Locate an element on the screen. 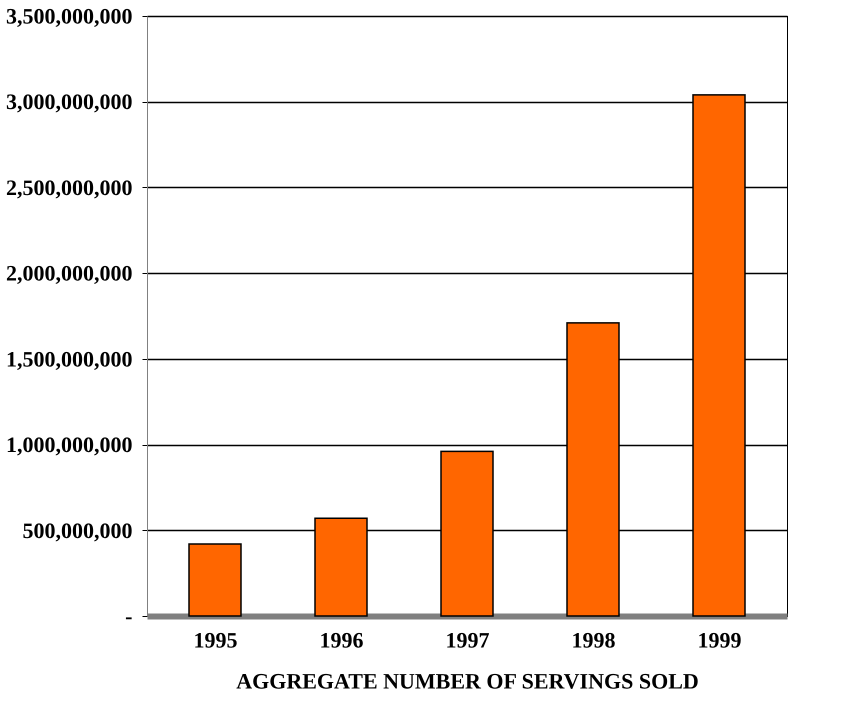 The image size is (863, 717). y-tick-label: 1,000,000,000 is located at coordinates (69, 445).